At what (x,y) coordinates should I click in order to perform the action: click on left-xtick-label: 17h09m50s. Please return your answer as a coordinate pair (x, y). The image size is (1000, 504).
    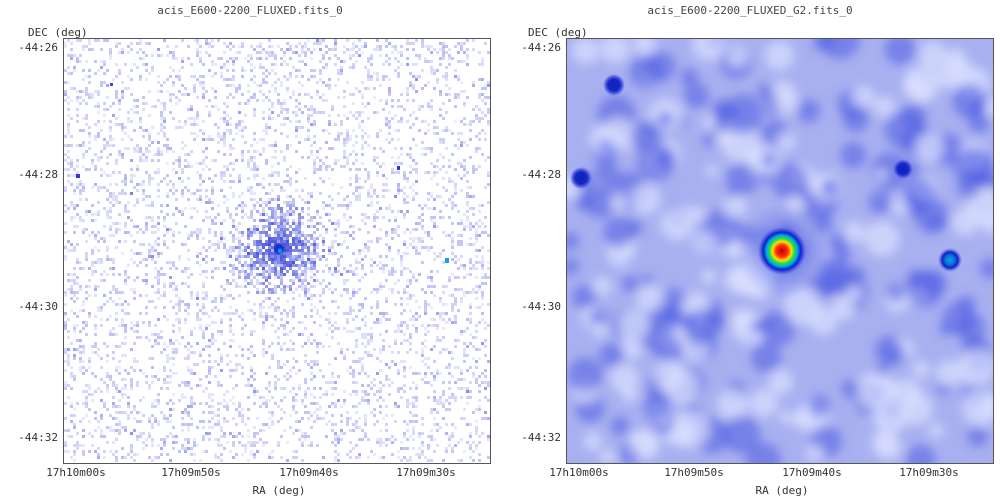
    Looking at the image, I should click on (191, 472).